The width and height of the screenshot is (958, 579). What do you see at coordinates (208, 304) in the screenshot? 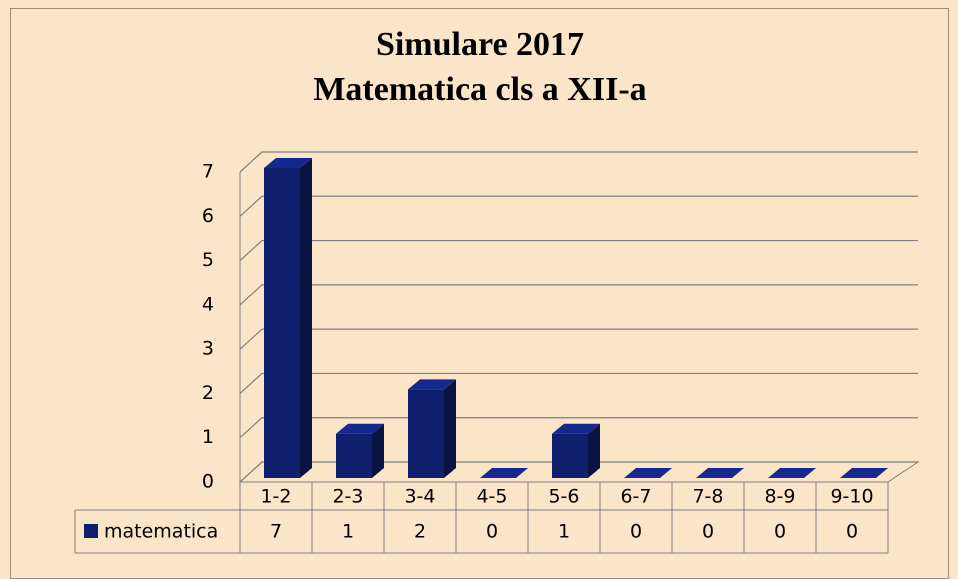
I see `y-tick-label: 4` at bounding box center [208, 304].